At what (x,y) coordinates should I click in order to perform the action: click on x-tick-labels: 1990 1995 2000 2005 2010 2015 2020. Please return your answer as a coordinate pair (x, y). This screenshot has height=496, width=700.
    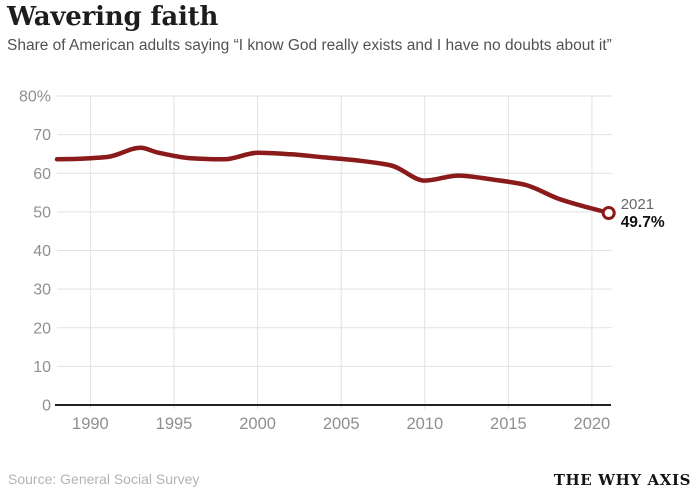
    Looking at the image, I should click on (341, 424).